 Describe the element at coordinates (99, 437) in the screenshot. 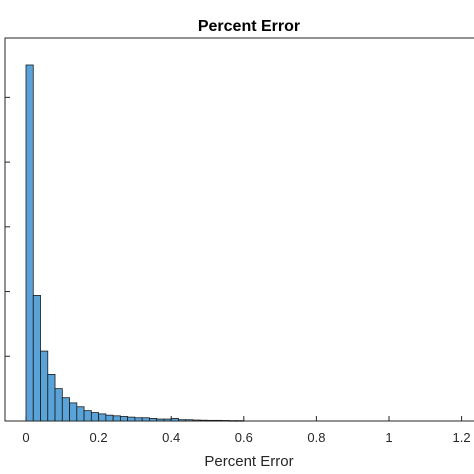

I see `x-tick-label-1: 0.2` at that location.